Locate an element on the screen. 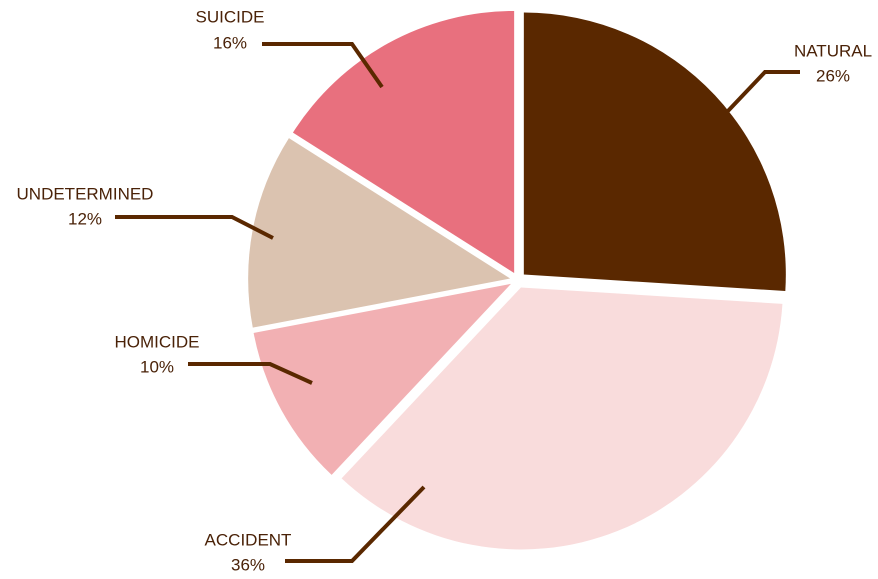  slice-label: SUICIDE is located at coordinates (230, 16).